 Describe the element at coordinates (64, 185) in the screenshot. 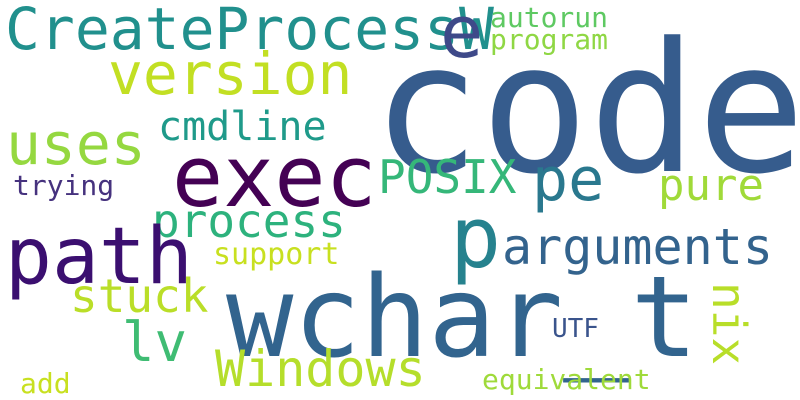

I see `word-trying: trying` at that location.